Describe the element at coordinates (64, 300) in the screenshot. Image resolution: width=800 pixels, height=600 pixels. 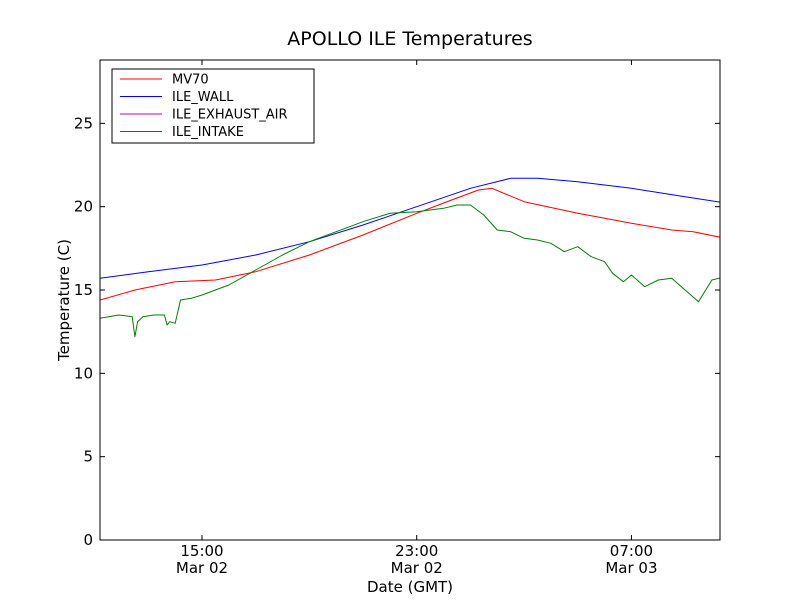
I see `y-axis-label: Temperature (C)` at that location.